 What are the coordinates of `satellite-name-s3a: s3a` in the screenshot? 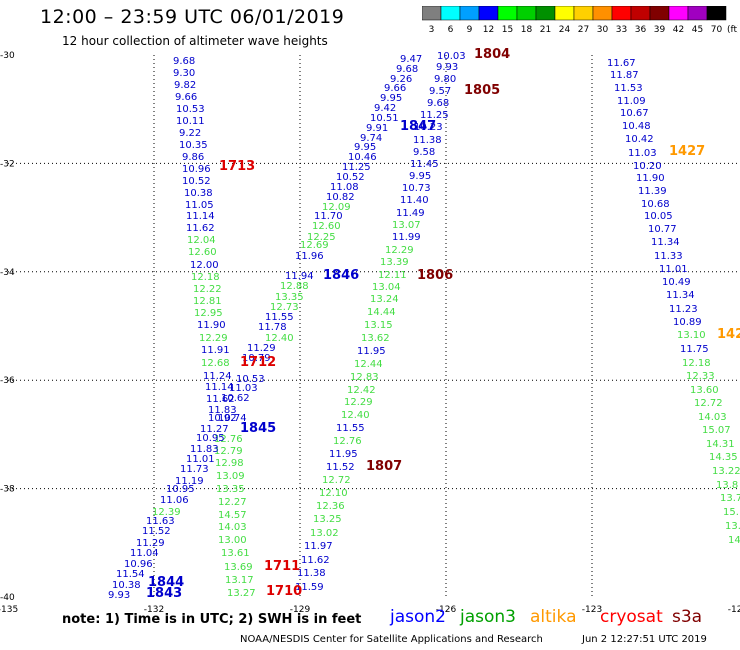 It's located at (687, 617).